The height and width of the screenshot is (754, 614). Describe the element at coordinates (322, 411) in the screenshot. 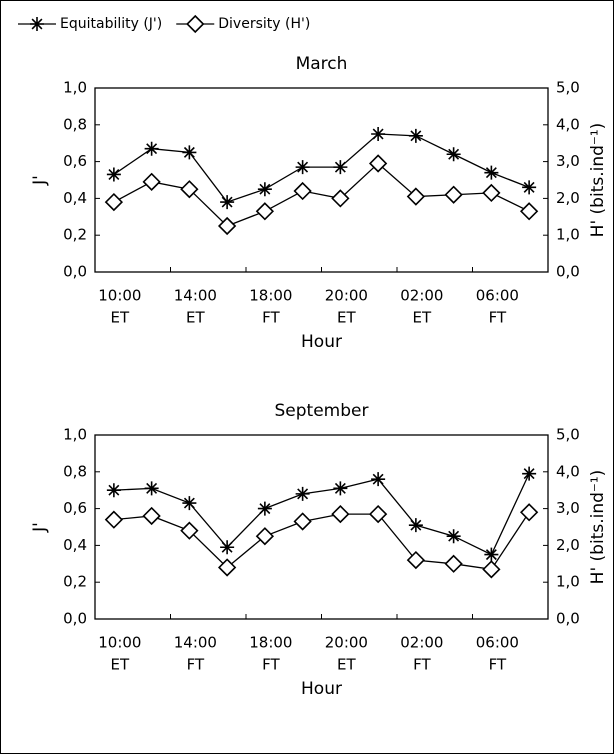

I see `chart-title: September` at that location.